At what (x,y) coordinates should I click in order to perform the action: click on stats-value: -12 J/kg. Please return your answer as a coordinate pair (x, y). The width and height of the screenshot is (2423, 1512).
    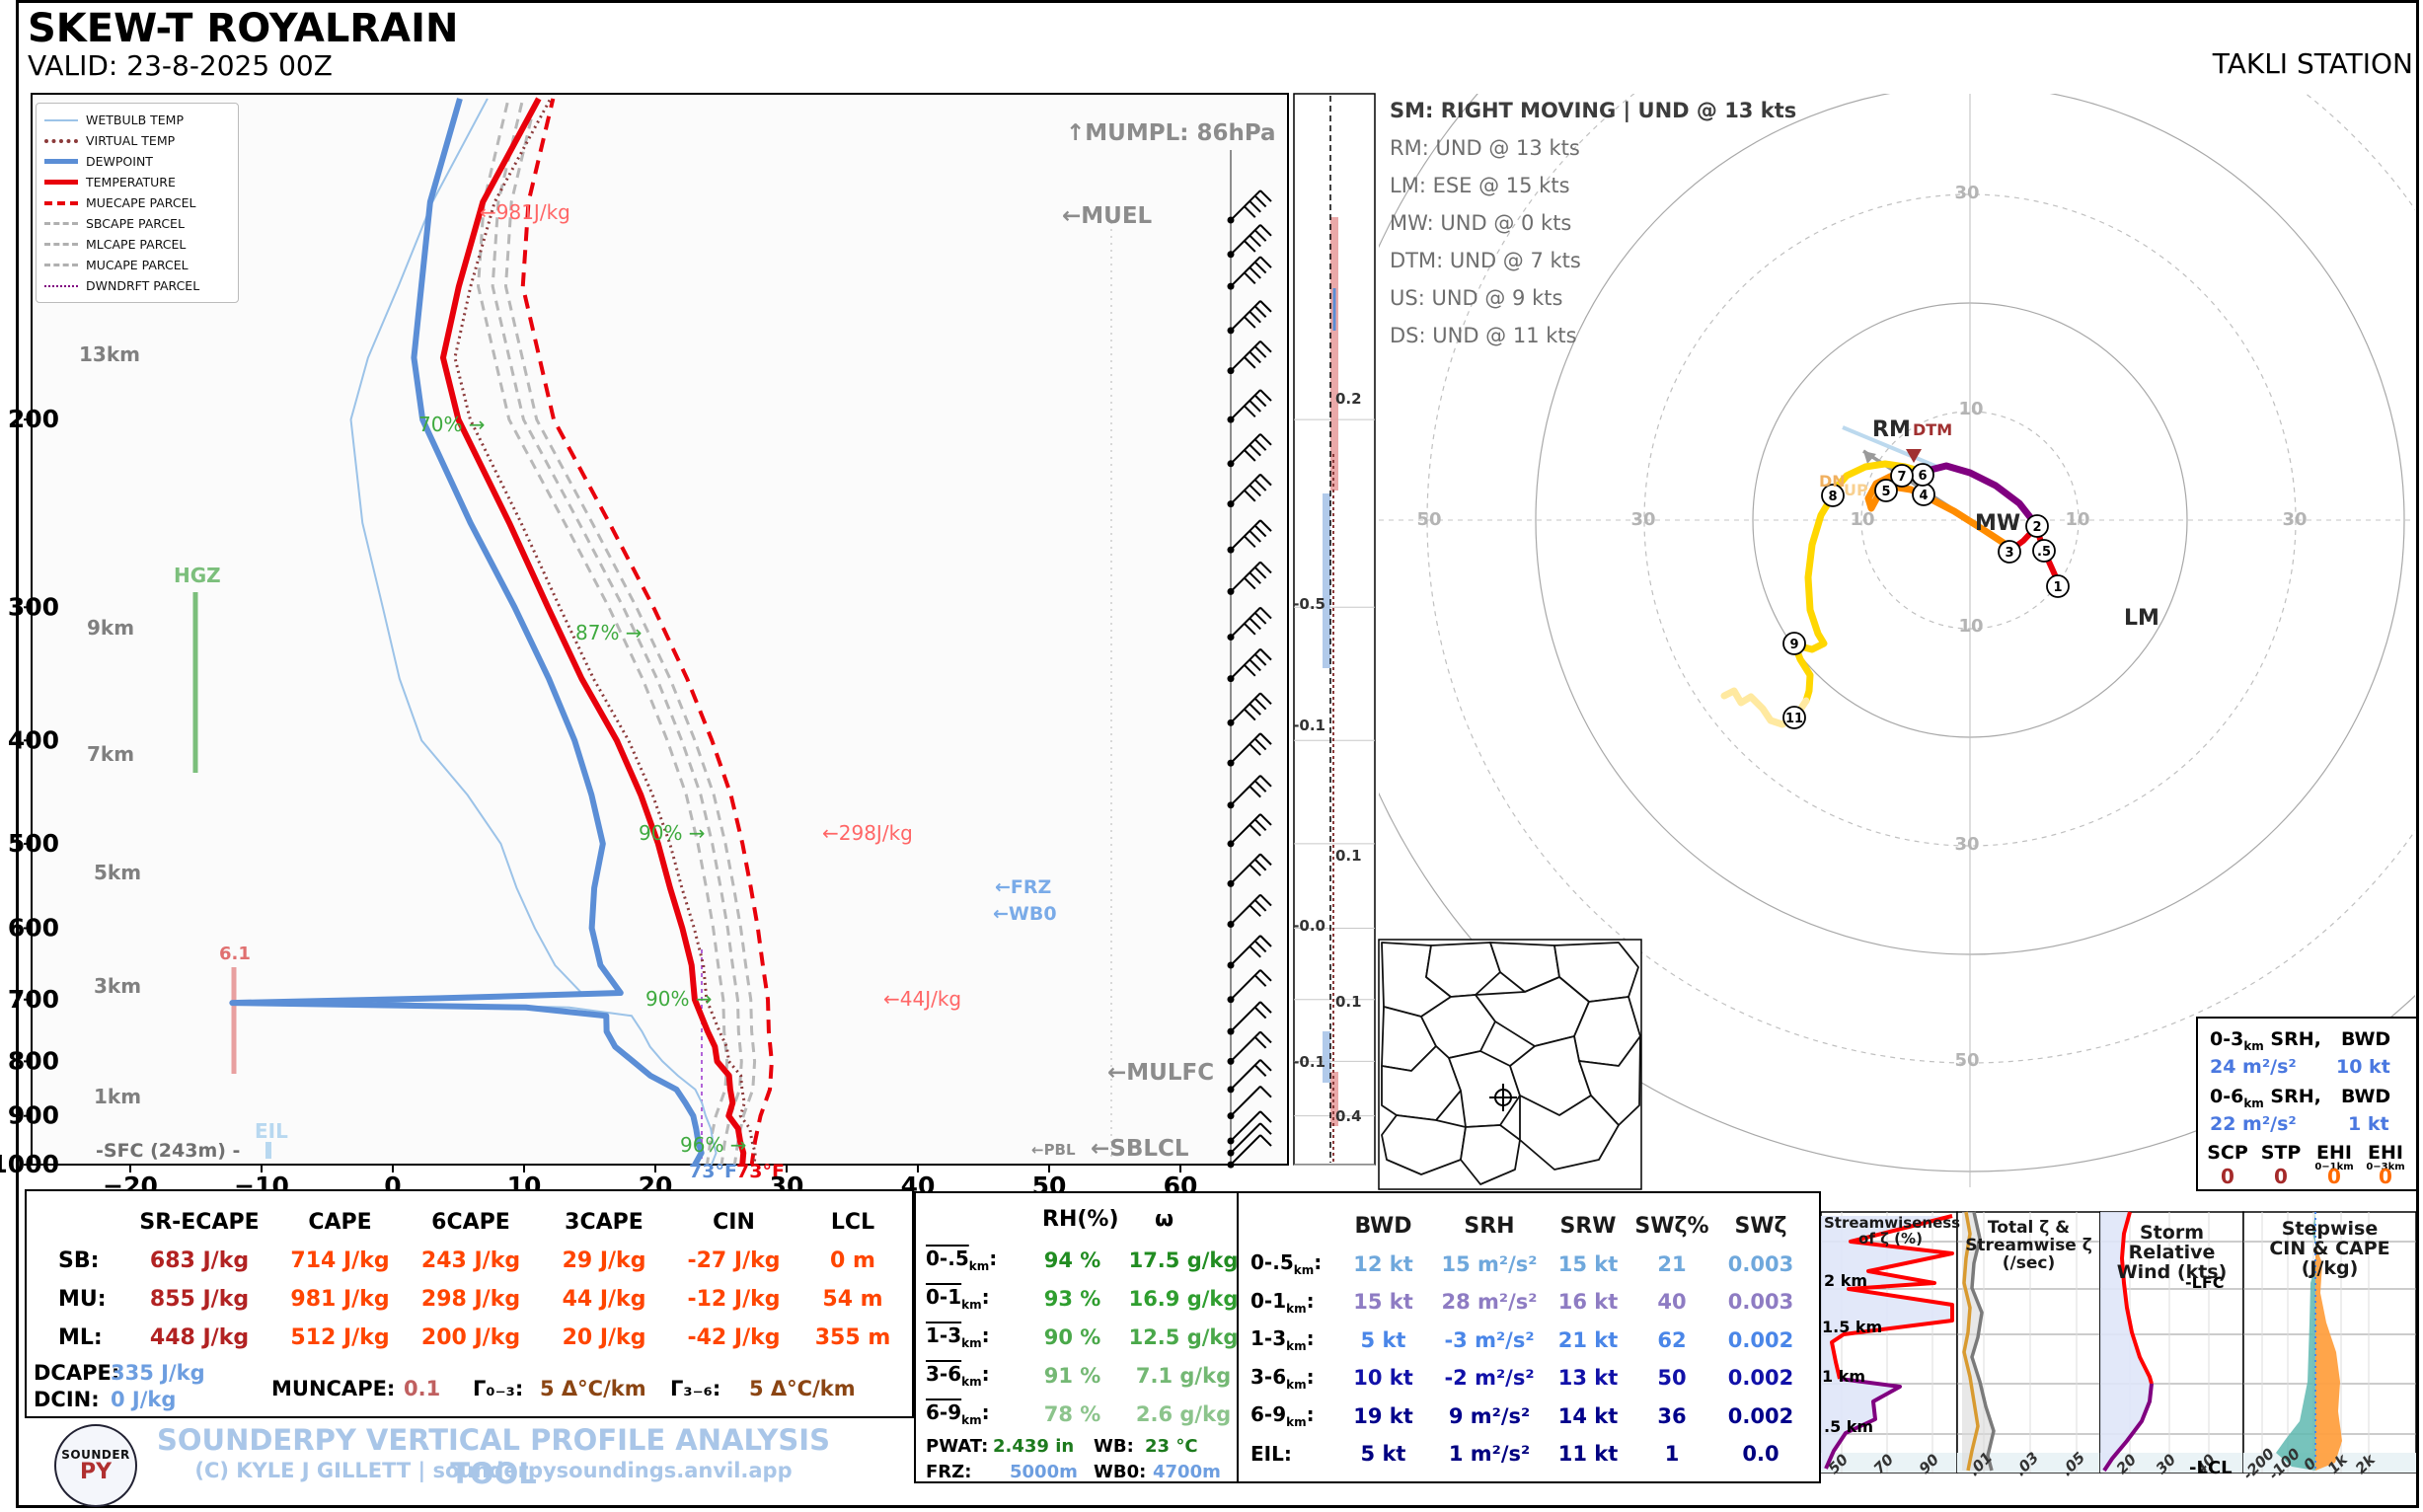
    Looking at the image, I should click on (734, 1299).